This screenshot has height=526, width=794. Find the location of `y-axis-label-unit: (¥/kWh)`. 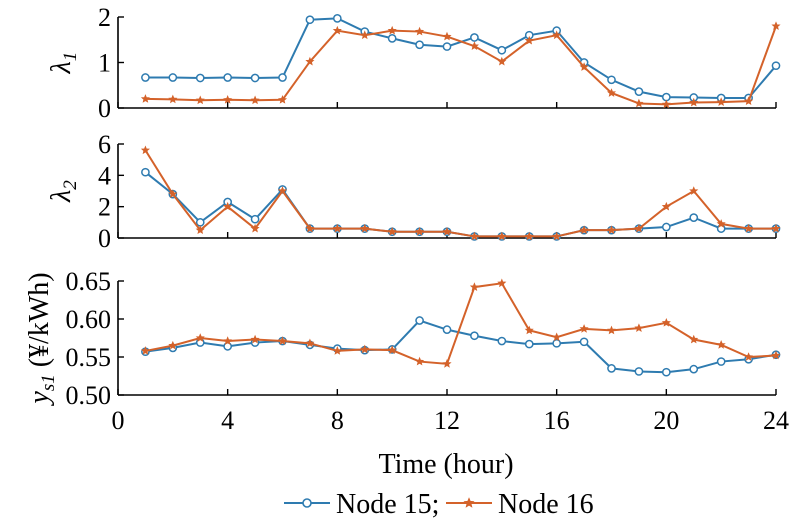

y-axis-label-unit: (¥/kWh) is located at coordinates (39, 323).